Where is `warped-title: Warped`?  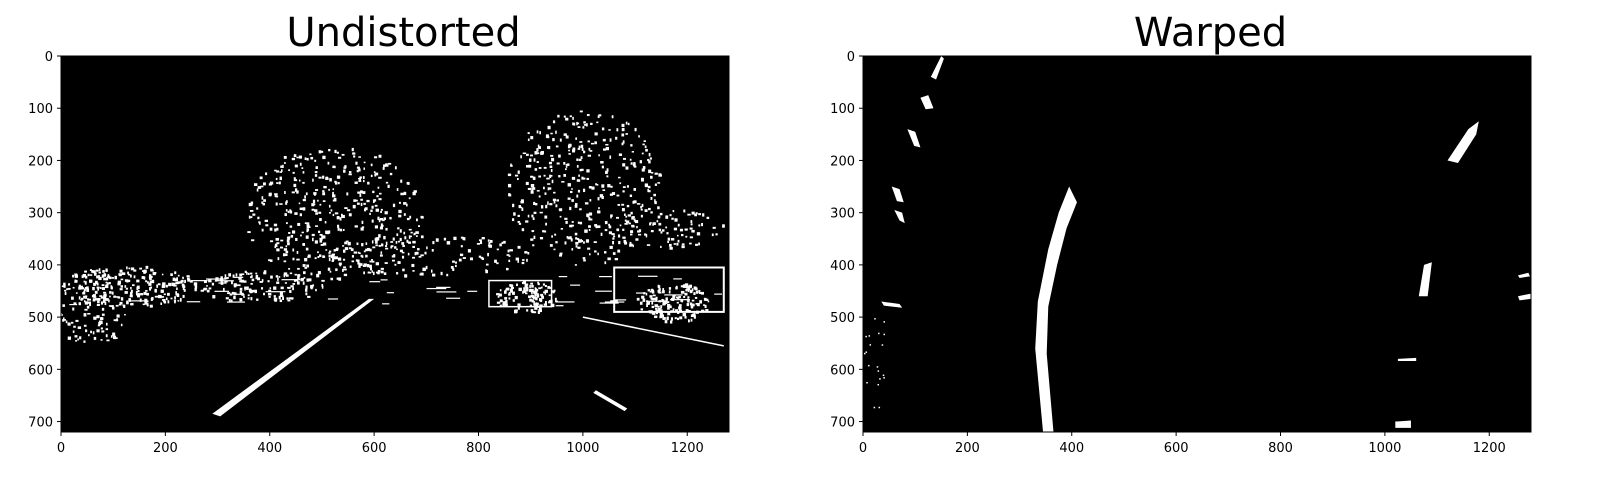
warped-title: Warped is located at coordinates (1210, 33).